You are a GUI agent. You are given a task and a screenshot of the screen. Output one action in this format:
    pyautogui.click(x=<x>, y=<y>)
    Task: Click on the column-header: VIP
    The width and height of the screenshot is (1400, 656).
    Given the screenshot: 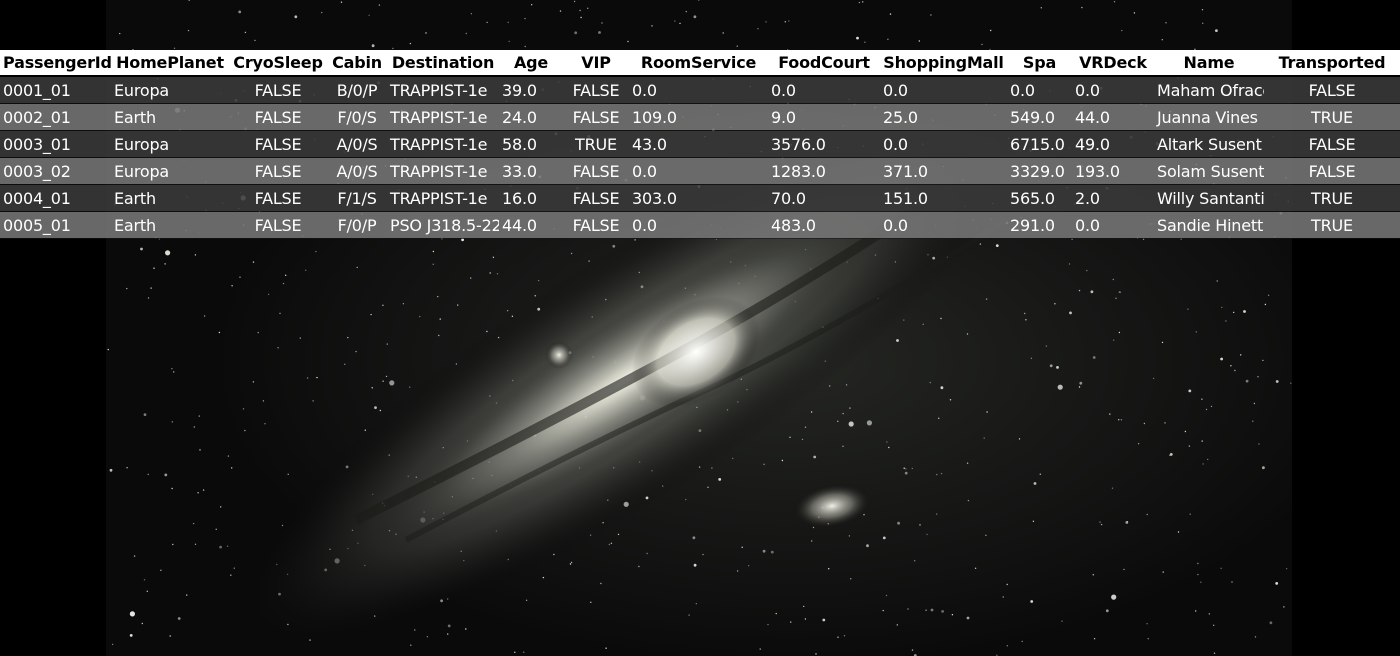 What is the action you would take?
    pyautogui.click(x=596, y=63)
    